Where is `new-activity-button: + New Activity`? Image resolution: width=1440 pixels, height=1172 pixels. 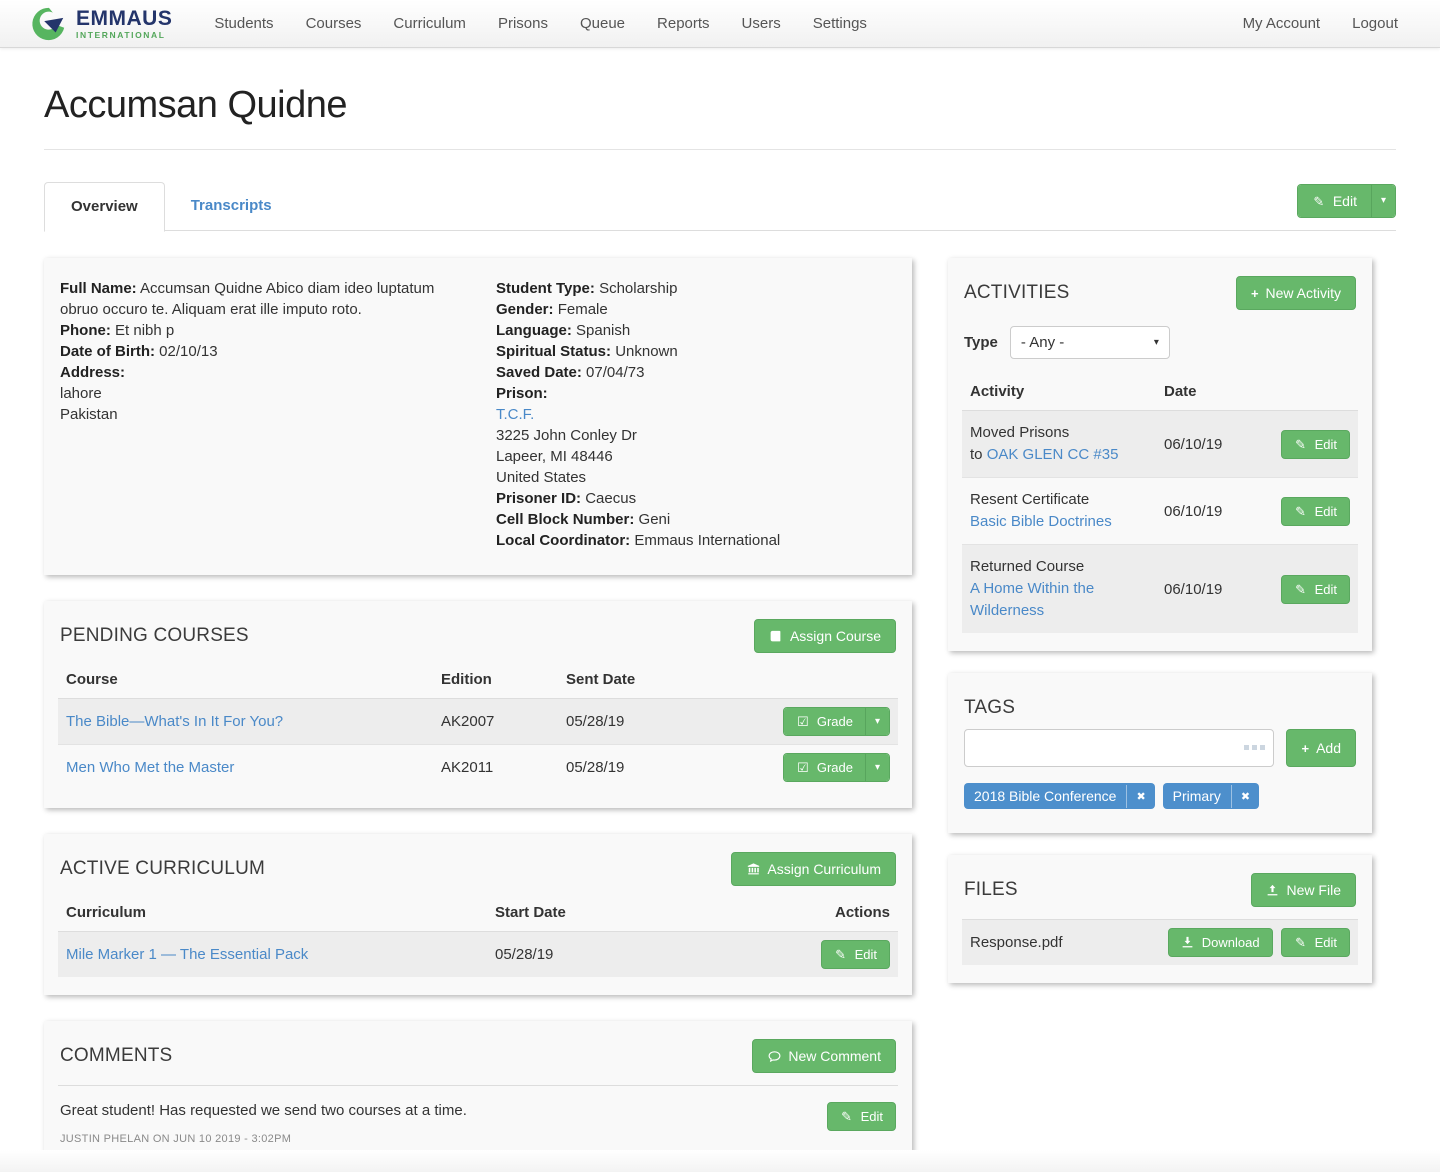
new-activity-button: + New Activity is located at coordinates (1295, 293).